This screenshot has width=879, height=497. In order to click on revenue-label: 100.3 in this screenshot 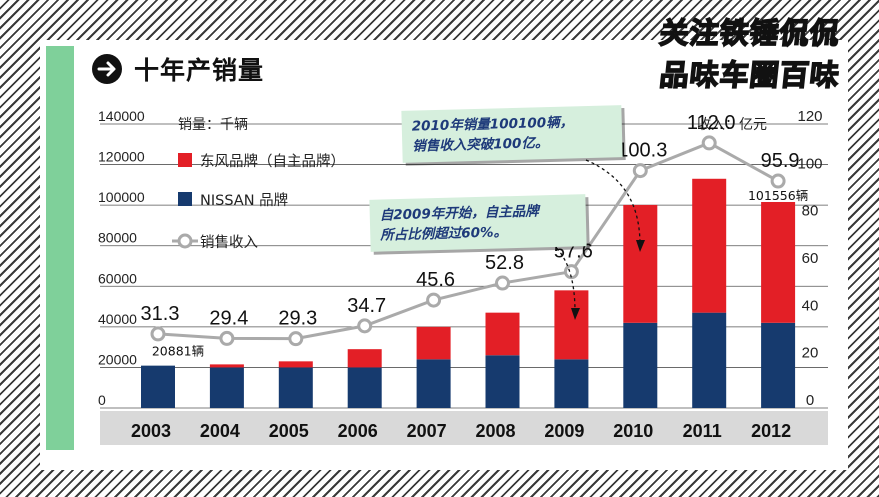, I will do `click(642, 151)`.